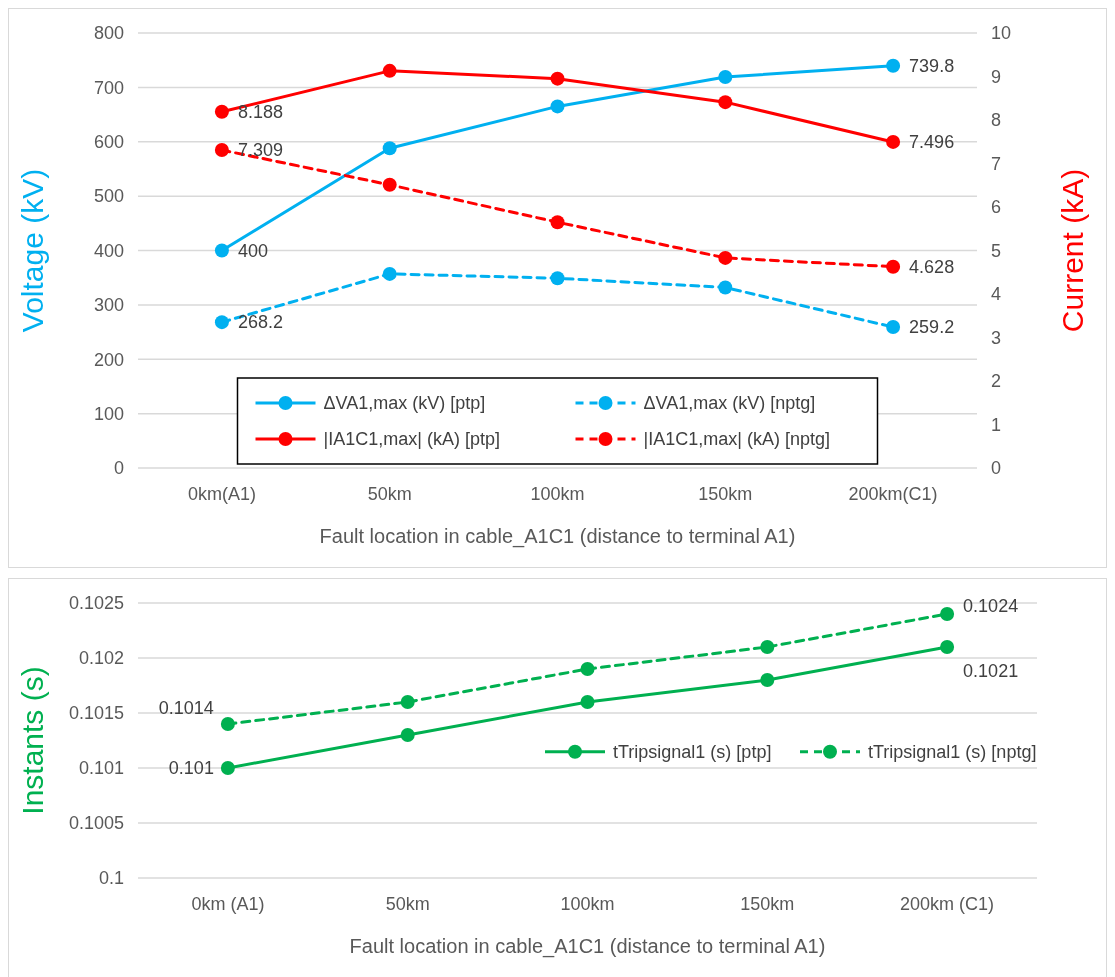  Describe the element at coordinates (996, 381) in the screenshot. I see `y2-tick-label: 2` at that location.